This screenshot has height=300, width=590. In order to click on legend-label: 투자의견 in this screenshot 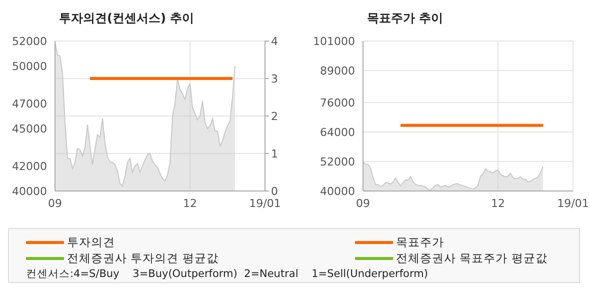, I will do `click(91, 242)`.